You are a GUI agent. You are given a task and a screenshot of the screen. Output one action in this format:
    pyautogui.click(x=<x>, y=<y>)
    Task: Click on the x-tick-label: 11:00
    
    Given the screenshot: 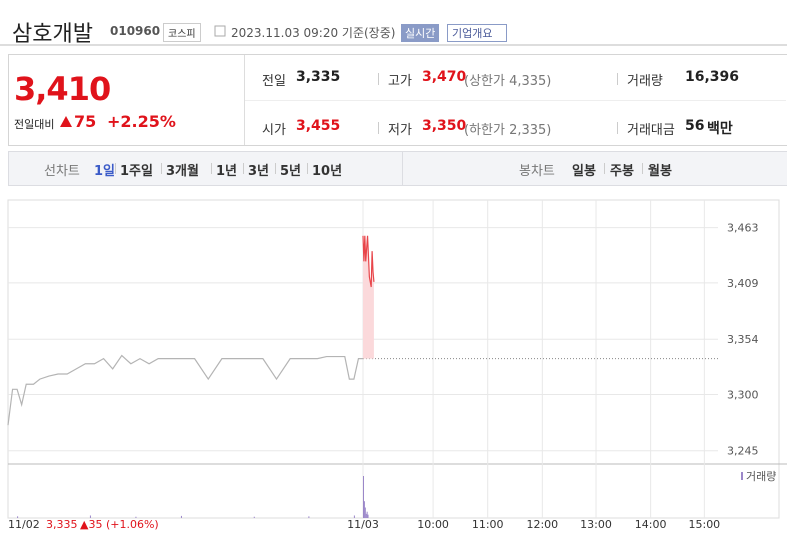 What is the action you would take?
    pyautogui.click(x=488, y=524)
    